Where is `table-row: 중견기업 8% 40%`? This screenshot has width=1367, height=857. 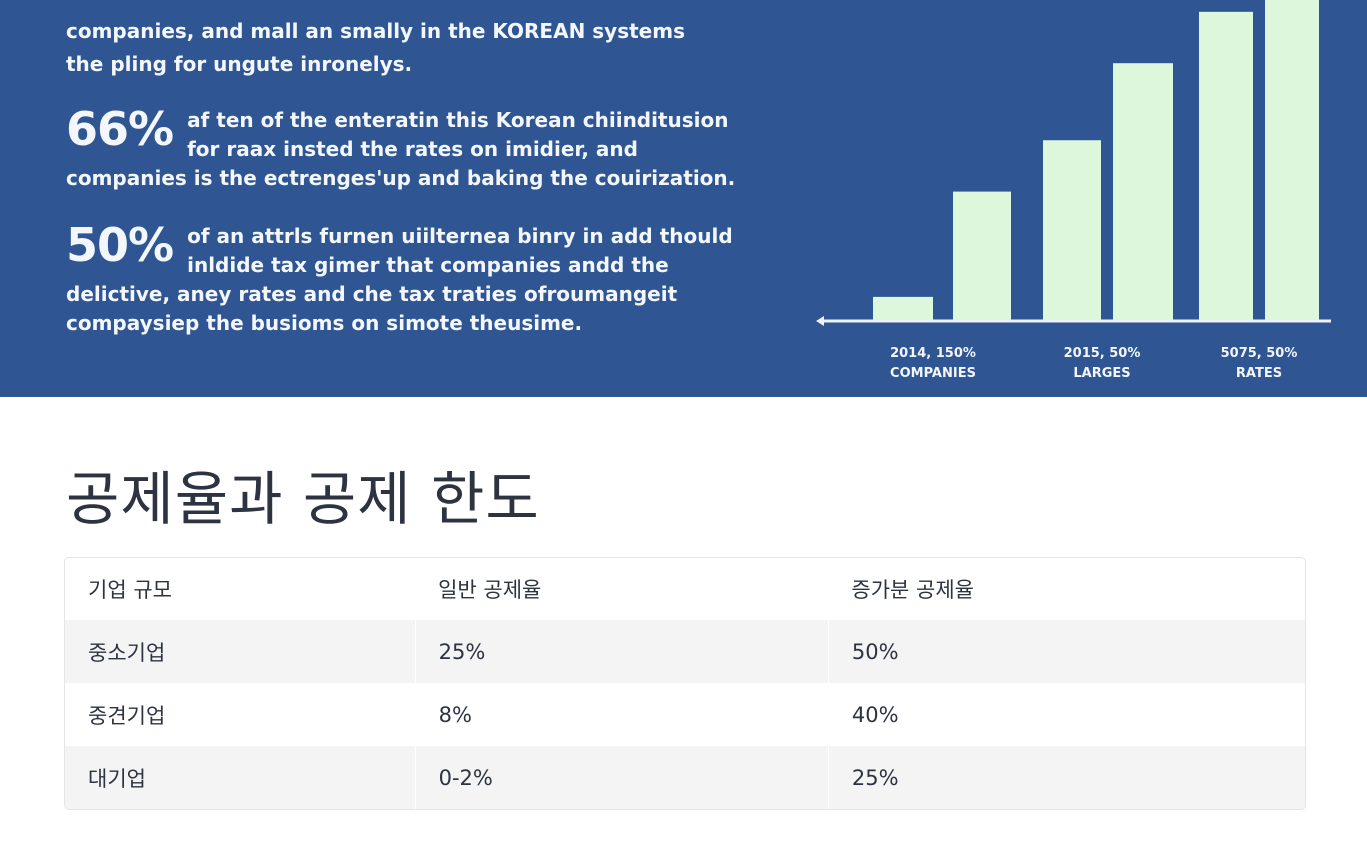
table-row: 중견기업 8% 40% is located at coordinates (685, 714).